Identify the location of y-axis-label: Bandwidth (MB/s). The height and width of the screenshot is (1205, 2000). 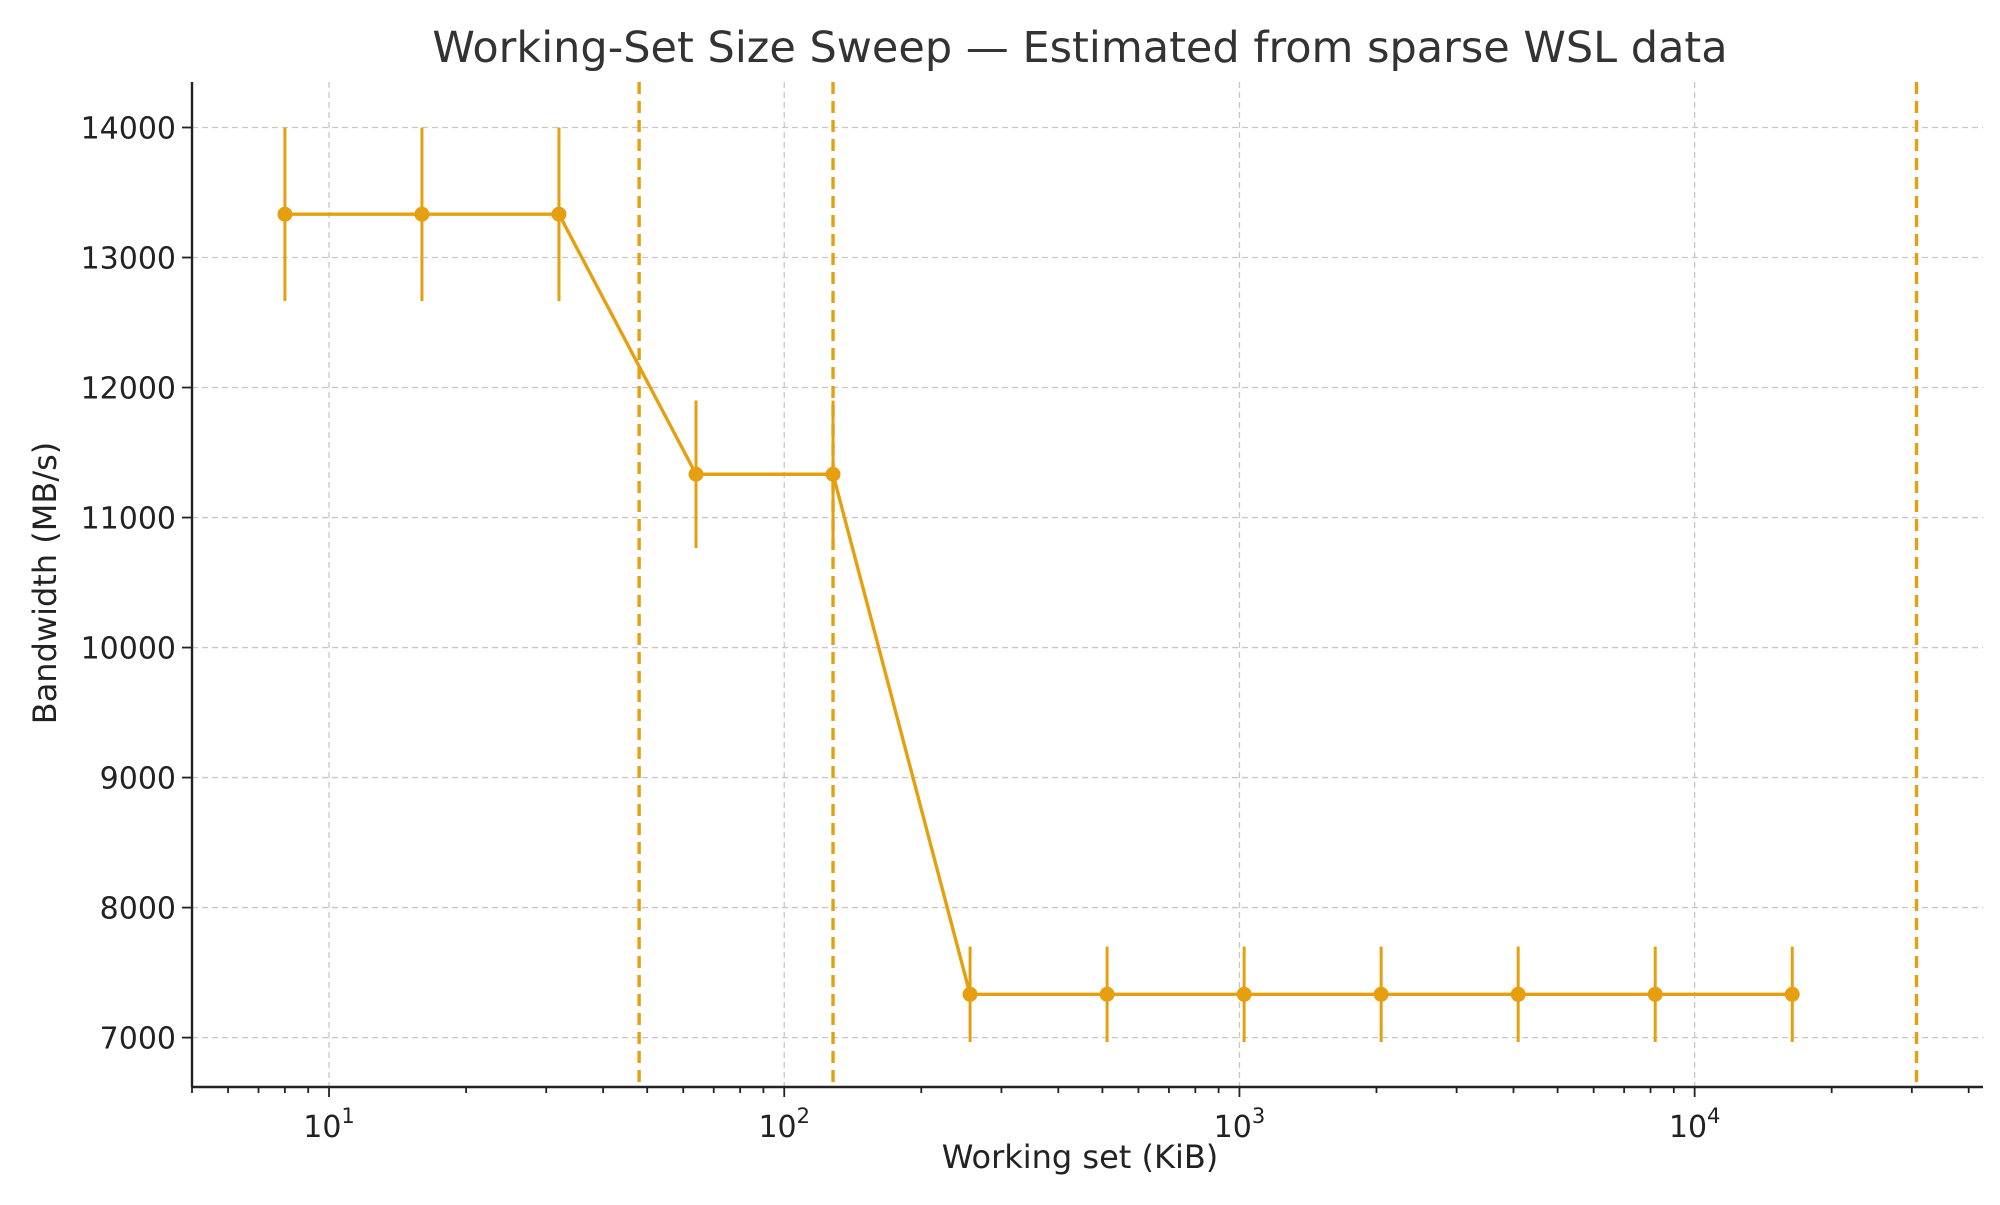
(45, 583).